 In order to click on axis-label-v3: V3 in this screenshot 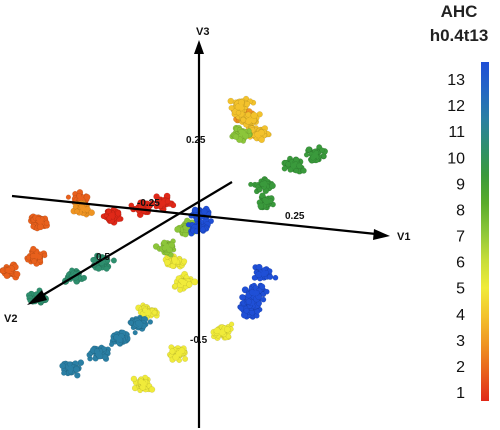, I will do `click(202, 32)`.